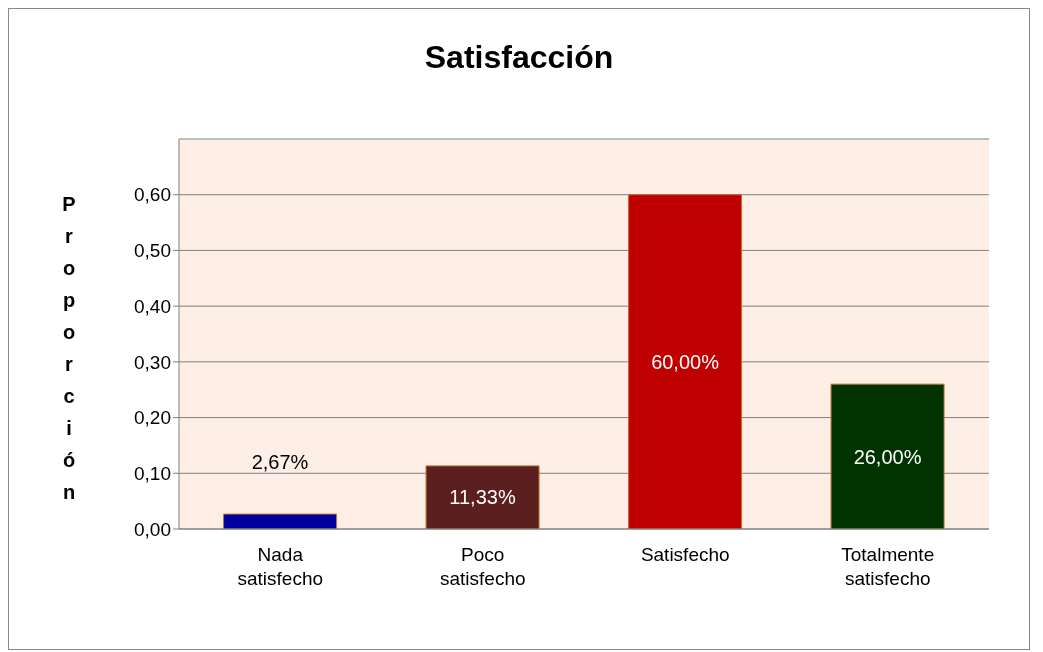 The width and height of the screenshot is (1043, 652). Describe the element at coordinates (152, 362) in the screenshot. I see `y-tick-label: 0,30` at that location.